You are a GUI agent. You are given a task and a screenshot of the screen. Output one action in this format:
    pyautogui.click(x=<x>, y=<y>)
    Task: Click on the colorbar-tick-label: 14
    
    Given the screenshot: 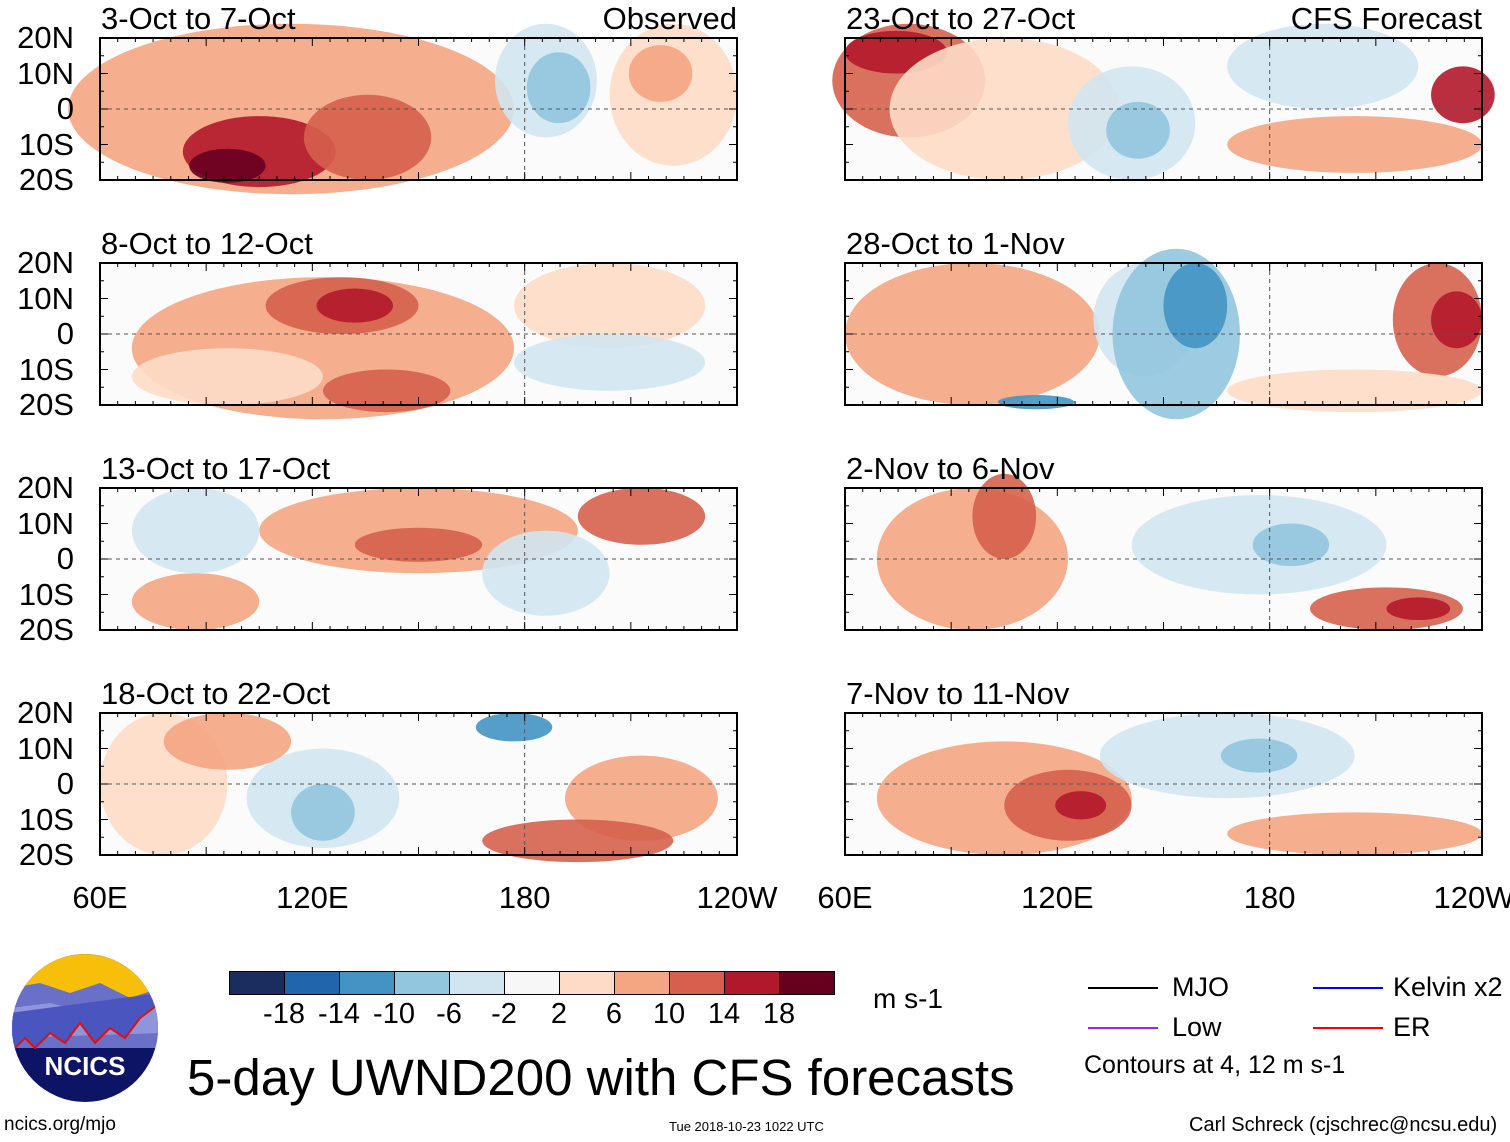 What is the action you would take?
    pyautogui.click(x=724, y=1014)
    